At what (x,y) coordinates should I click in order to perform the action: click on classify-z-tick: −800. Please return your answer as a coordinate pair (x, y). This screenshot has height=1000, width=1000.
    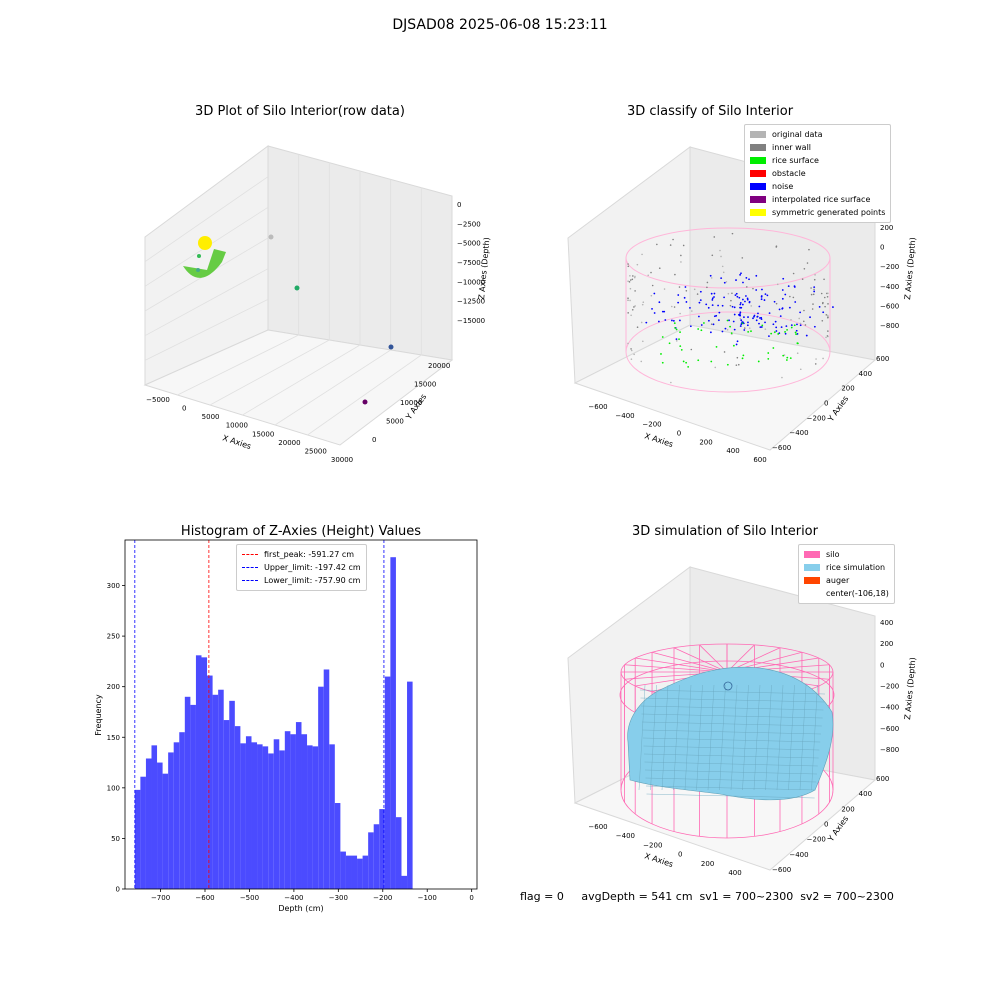
    Looking at the image, I should click on (889, 326).